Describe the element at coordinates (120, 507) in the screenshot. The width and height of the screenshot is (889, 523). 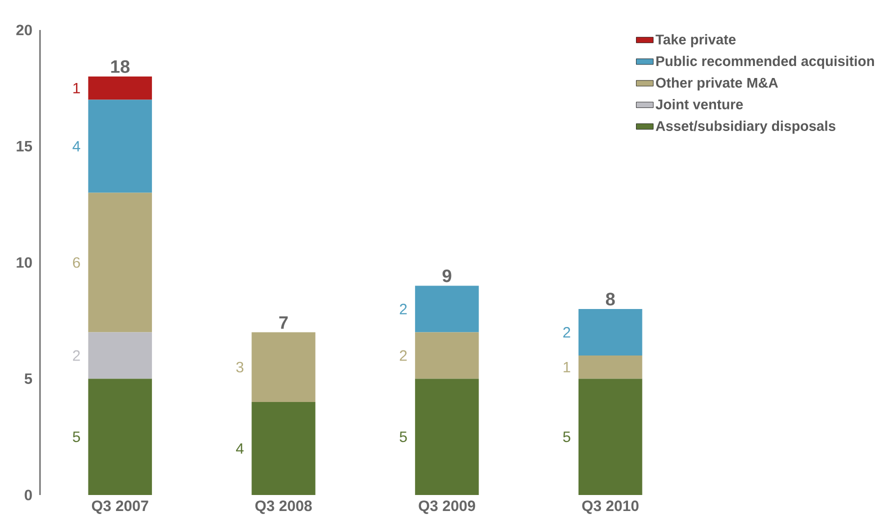
I see `x-tick-label: Q3 2007` at that location.